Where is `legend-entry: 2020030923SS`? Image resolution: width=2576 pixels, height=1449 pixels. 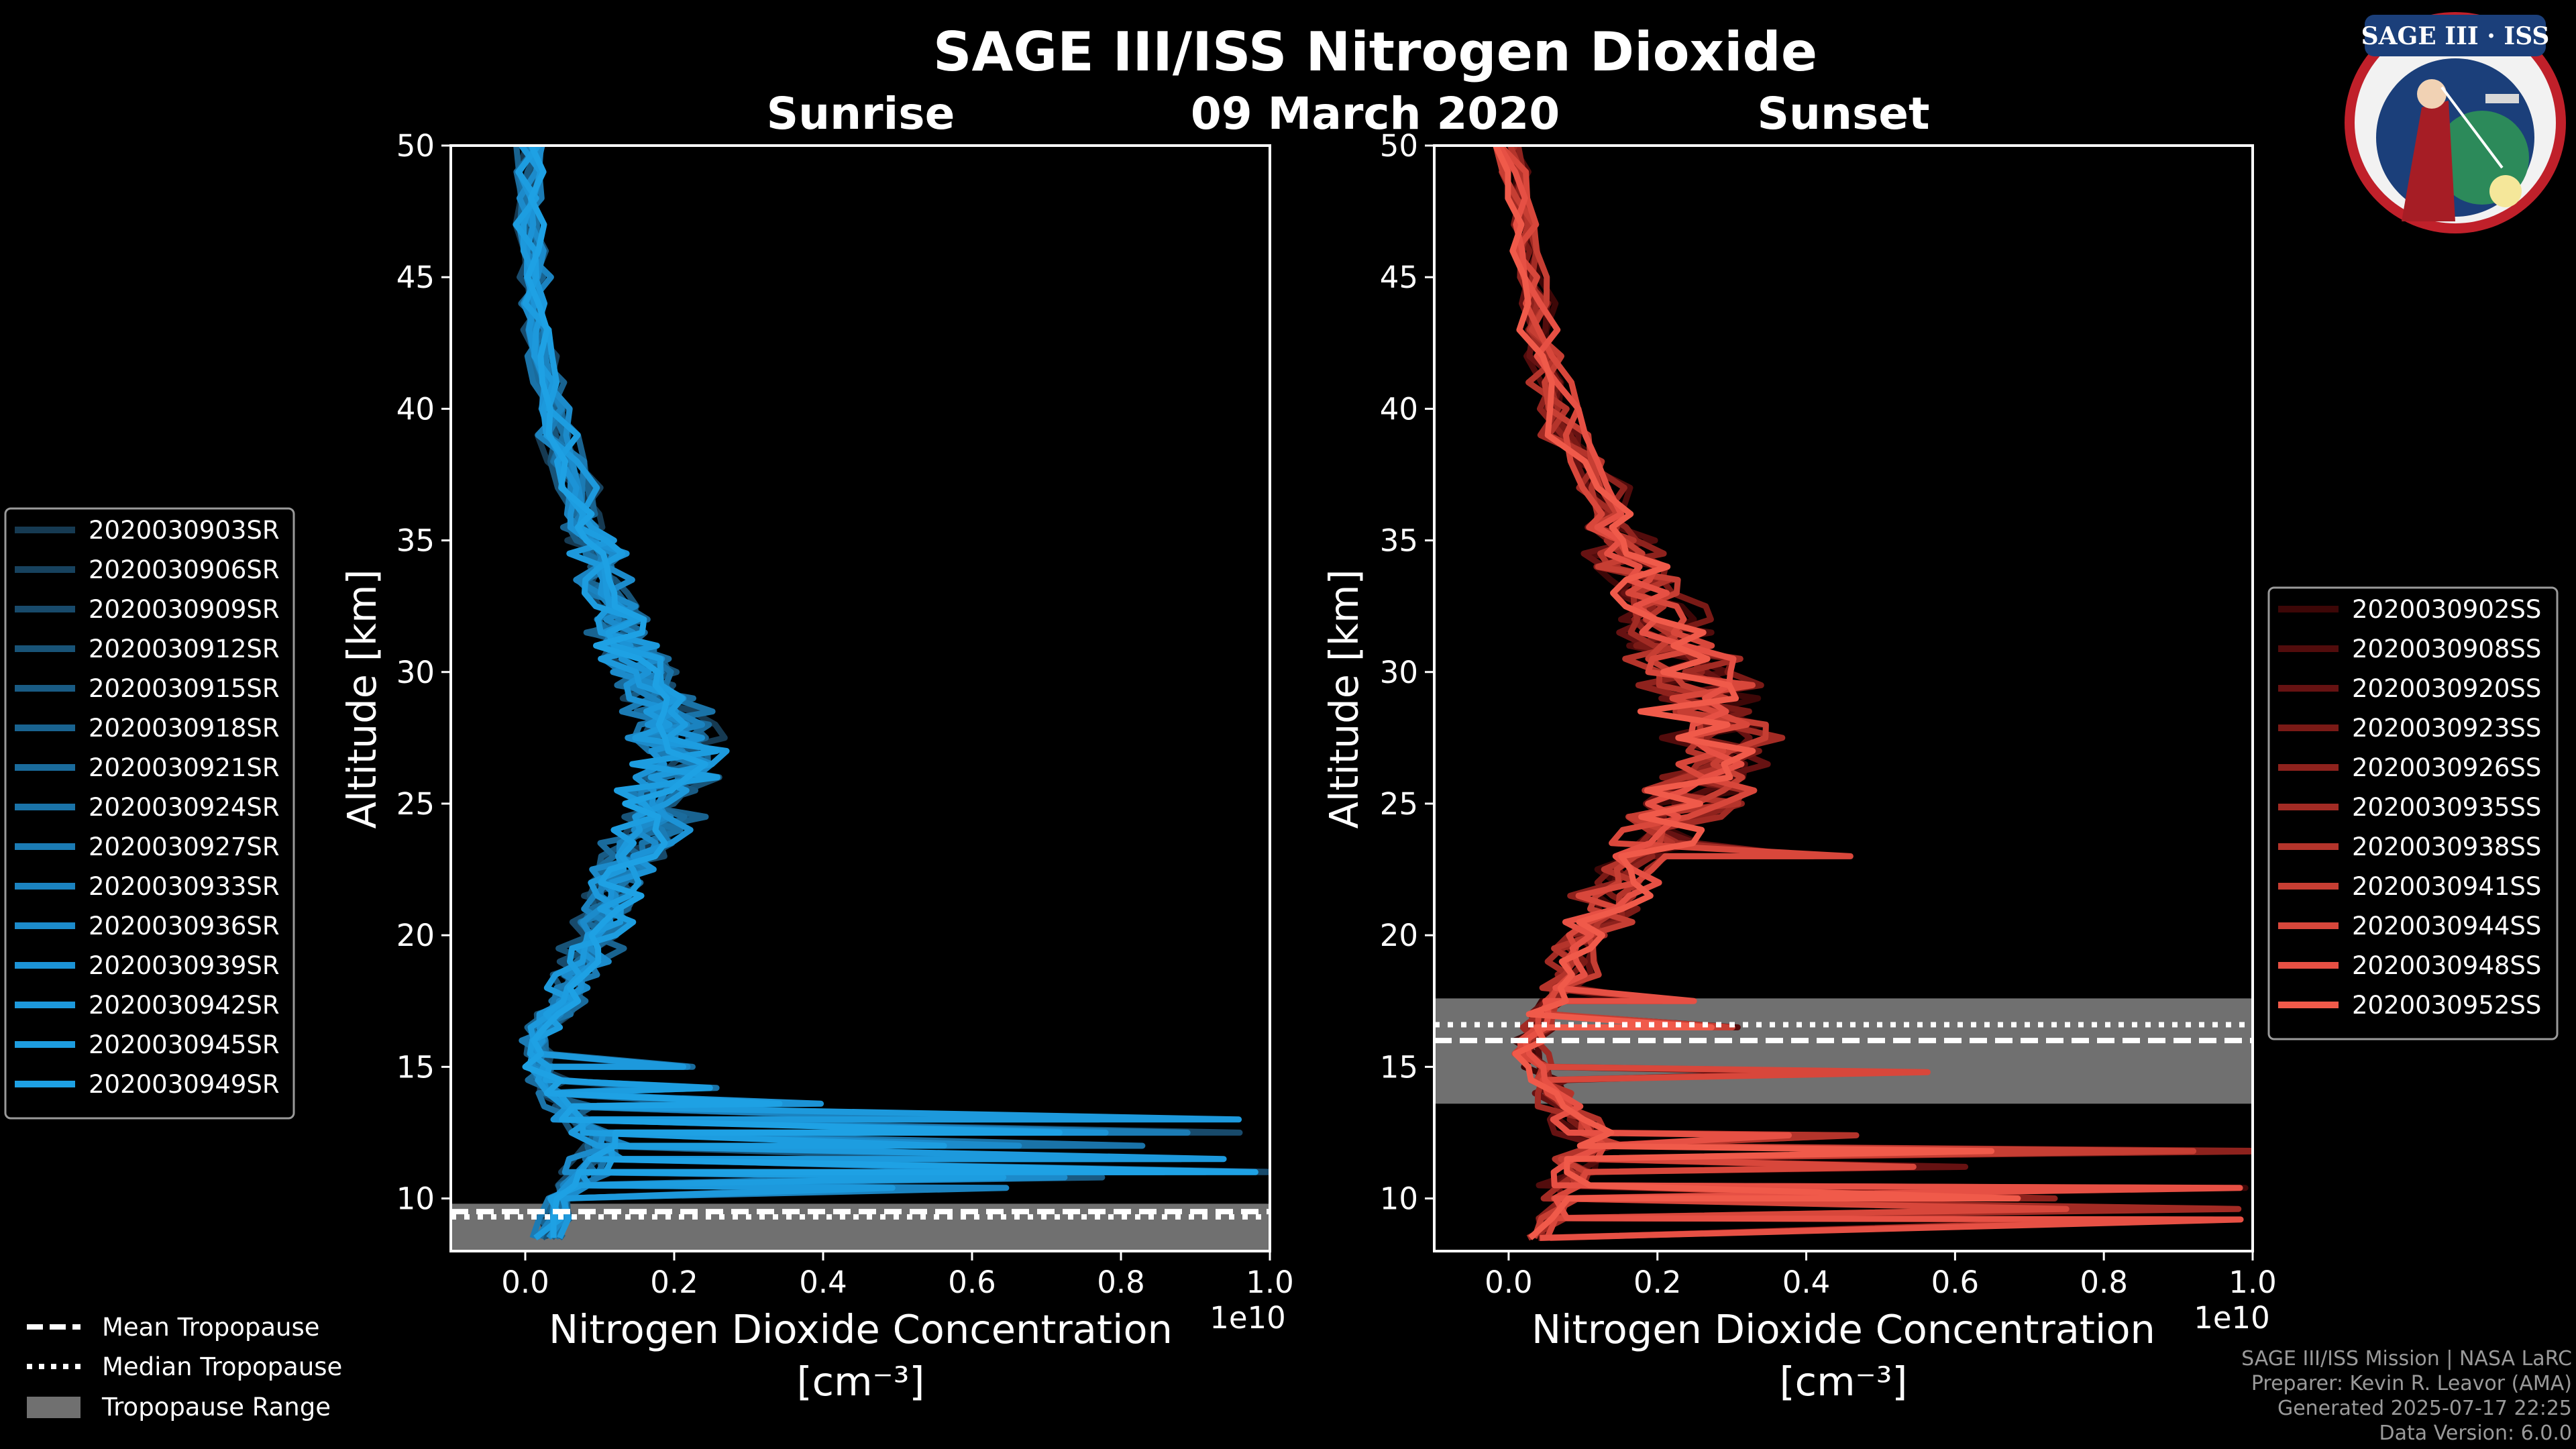 legend-entry: 2020030923SS is located at coordinates (2446, 728).